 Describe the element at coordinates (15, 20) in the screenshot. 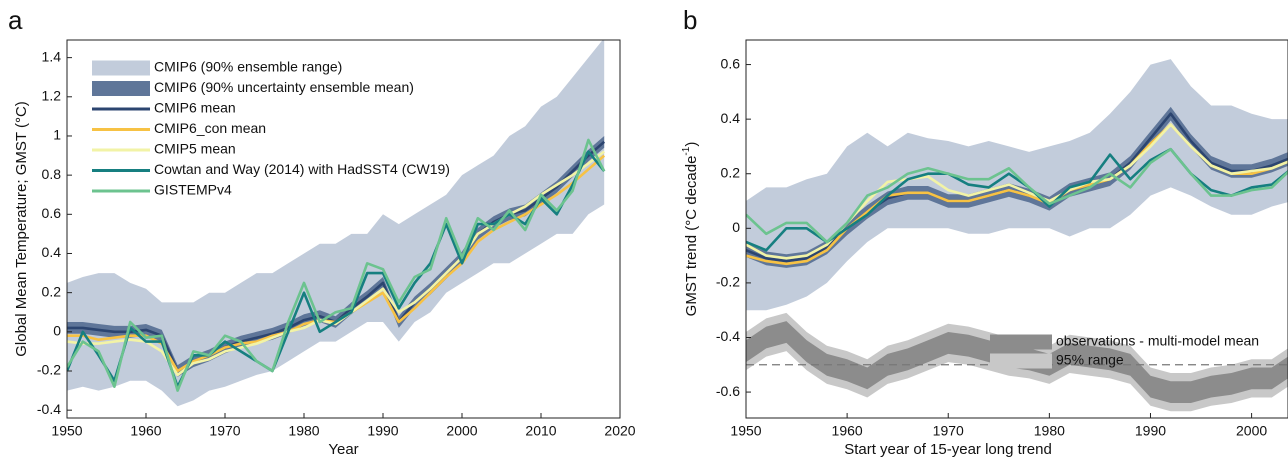

I see `panel-label: a` at that location.